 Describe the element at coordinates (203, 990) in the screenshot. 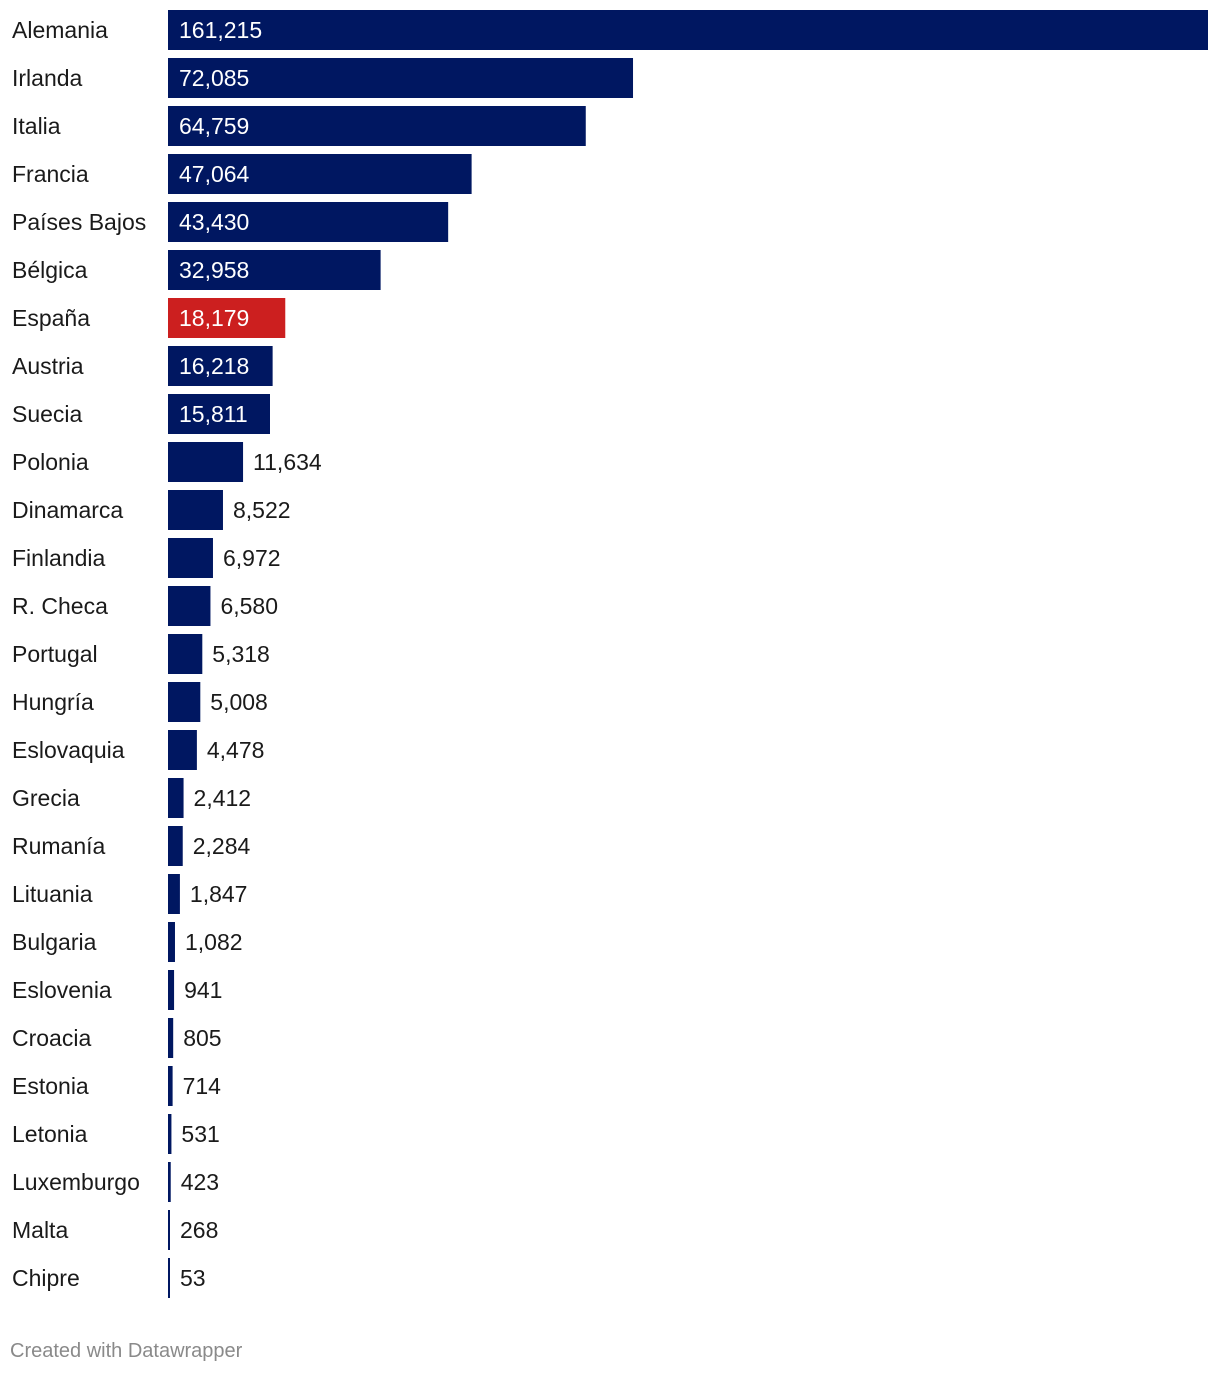

I see `value-label-eslovenia: 941` at that location.